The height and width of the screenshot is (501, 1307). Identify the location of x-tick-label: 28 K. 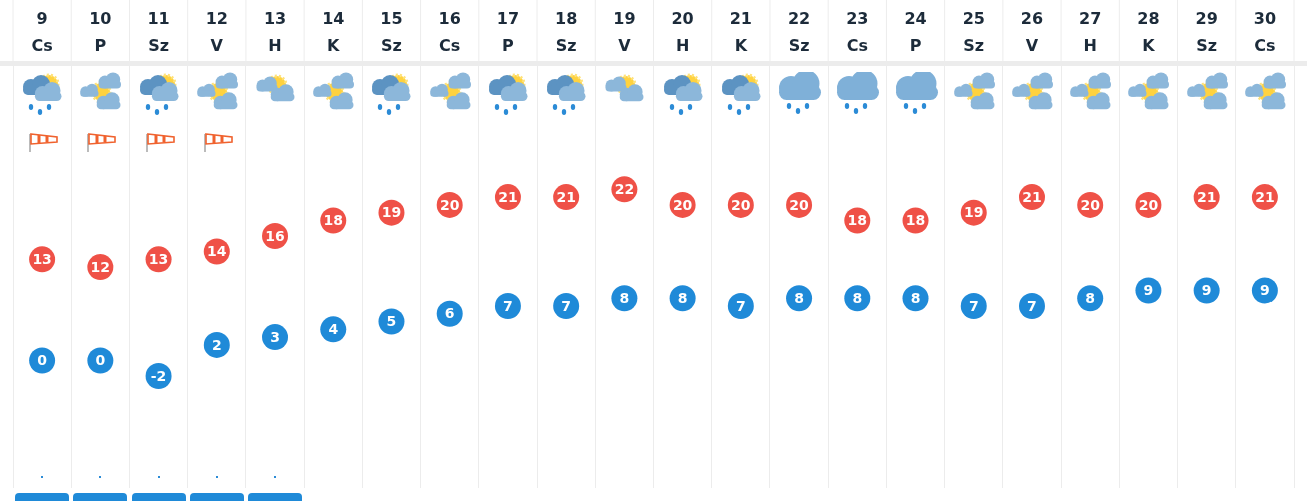
(1148, 31).